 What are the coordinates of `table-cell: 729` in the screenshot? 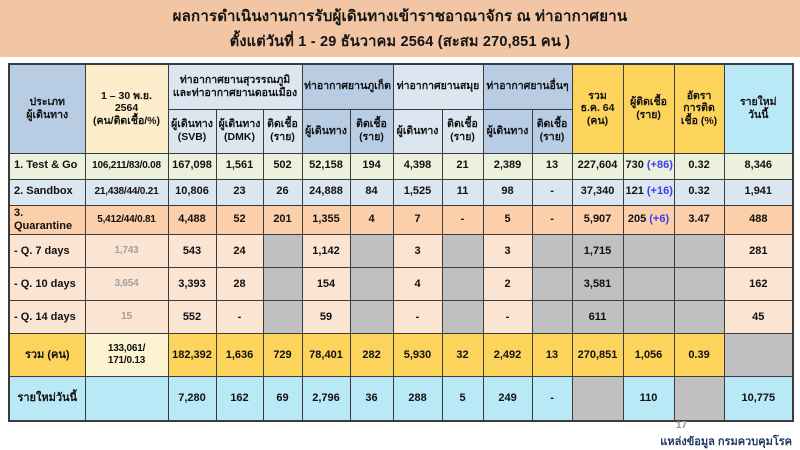 It's located at (282, 355).